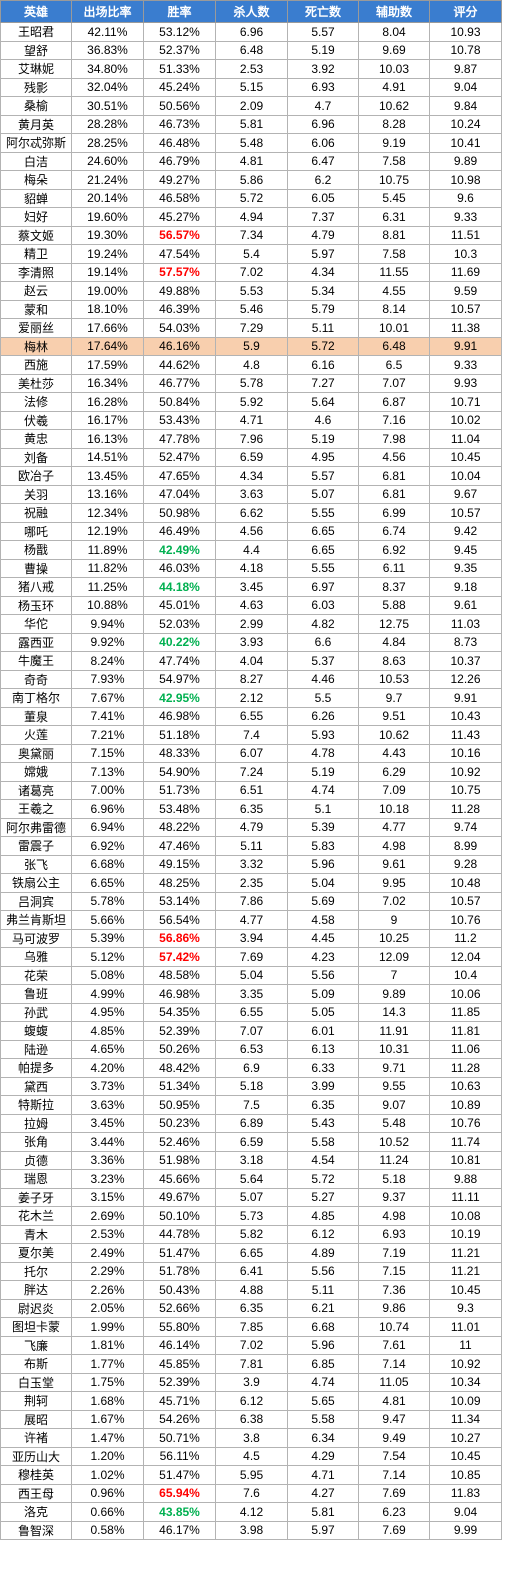  What do you see at coordinates (107, 1512) in the screenshot?
I see `cell-pick-rate: 0.66%` at bounding box center [107, 1512].